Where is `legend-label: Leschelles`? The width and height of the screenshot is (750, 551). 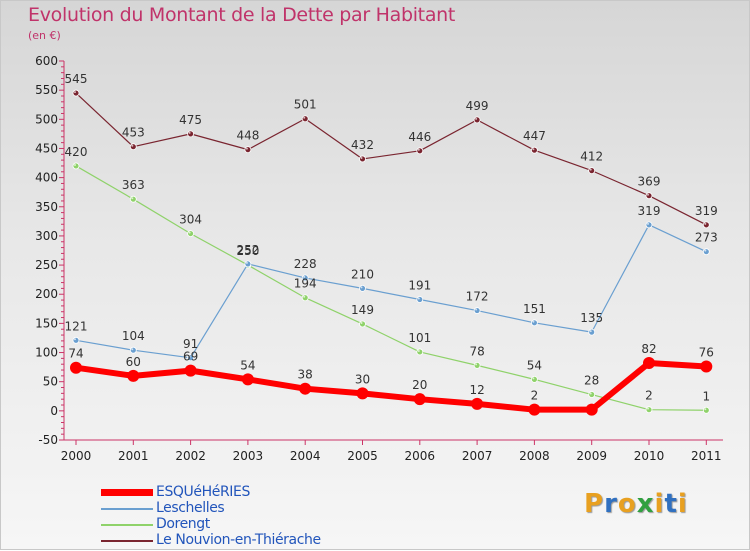 legend-label: Leschelles is located at coordinates (190, 508).